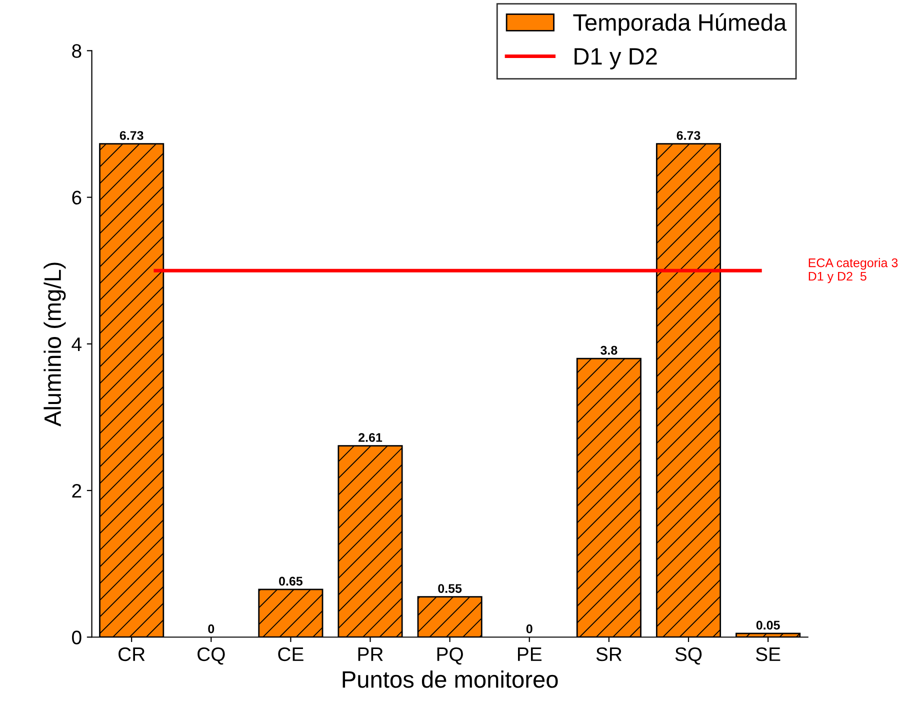 The height and width of the screenshot is (724, 918). What do you see at coordinates (768, 654) in the screenshot?
I see `x-tick-label: SE` at bounding box center [768, 654].